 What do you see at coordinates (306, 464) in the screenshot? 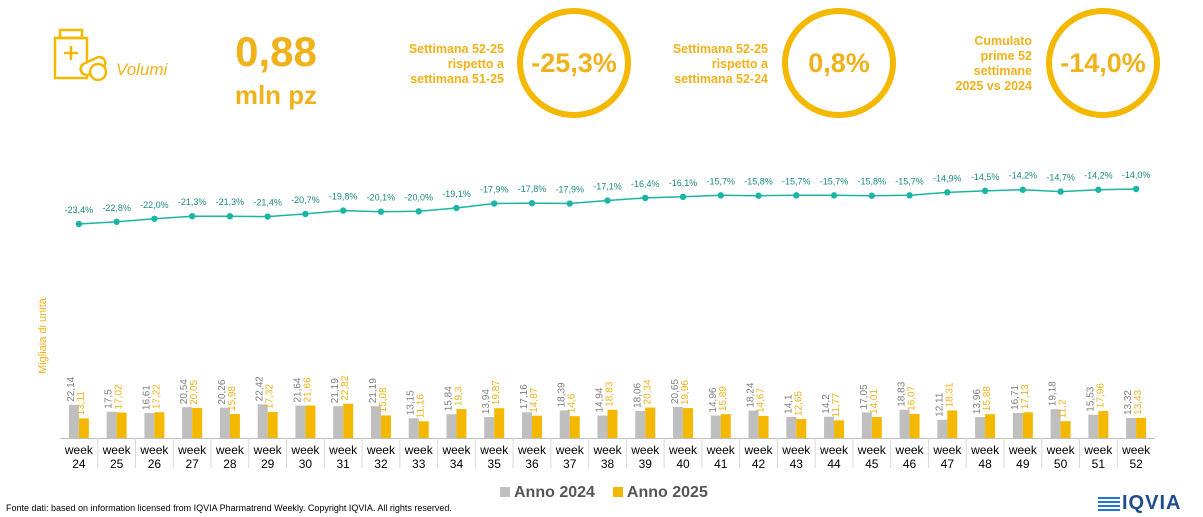
I see `x-tick-label: 30` at bounding box center [306, 464].